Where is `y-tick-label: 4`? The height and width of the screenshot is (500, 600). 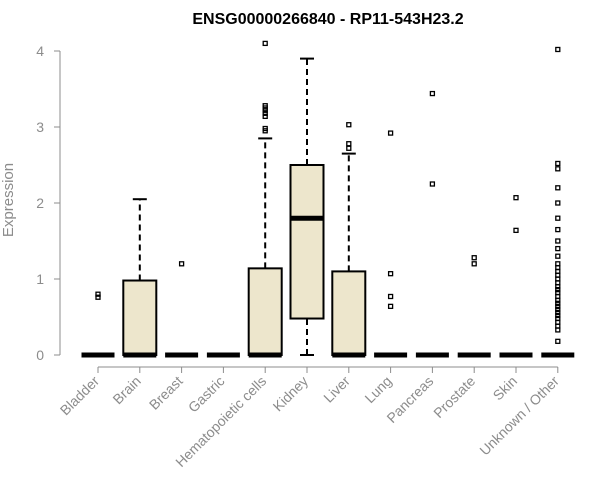
y-tick-label: 4 is located at coordinates (40, 51).